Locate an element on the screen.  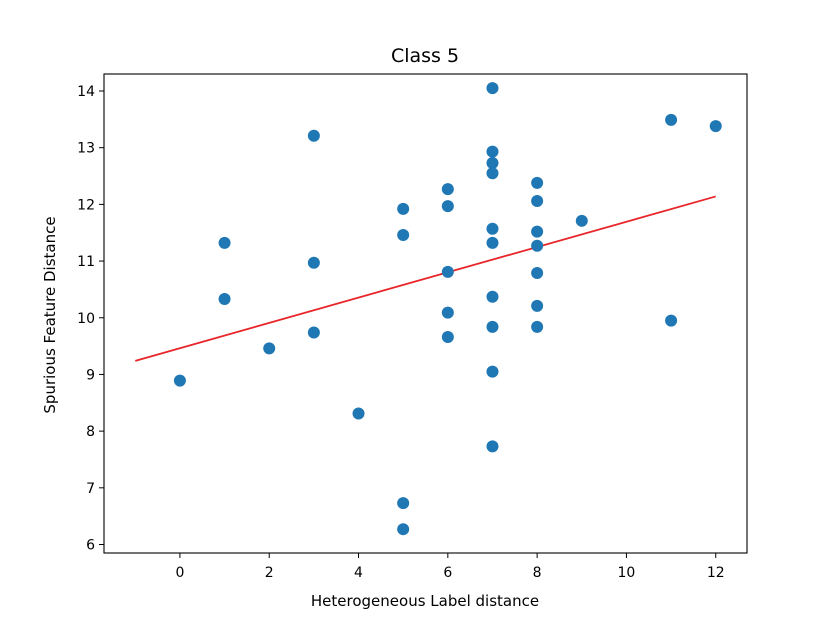
x-tick-label: 8 is located at coordinates (537, 573).